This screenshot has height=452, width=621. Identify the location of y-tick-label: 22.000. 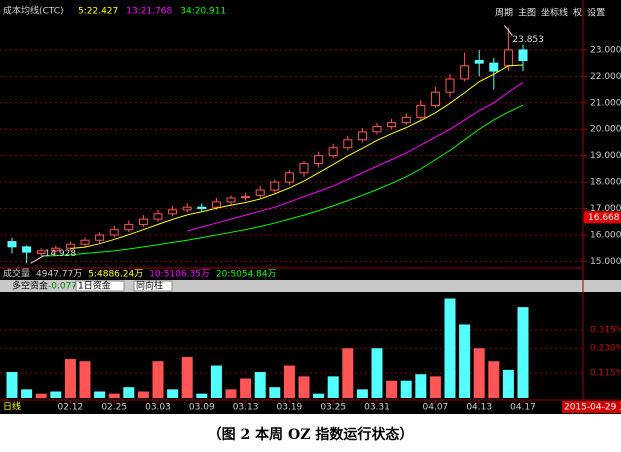
(605, 77).